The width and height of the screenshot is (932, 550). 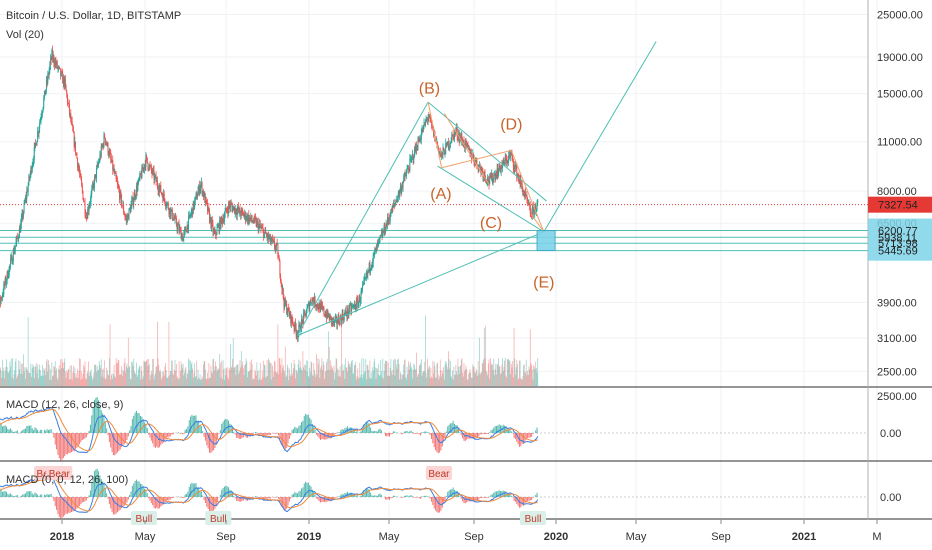 What do you see at coordinates (537, 223) in the screenshot?
I see `wave-ce` at bounding box center [537, 223].